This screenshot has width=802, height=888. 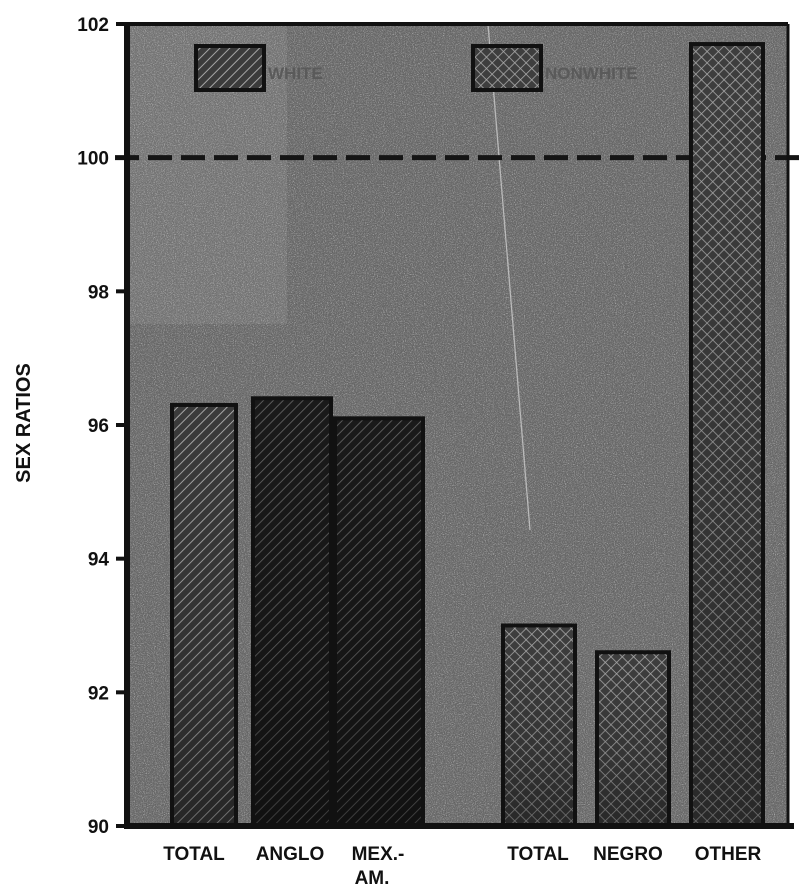 What do you see at coordinates (93, 159) in the screenshot?
I see `y-tick-label-100: 100` at bounding box center [93, 159].